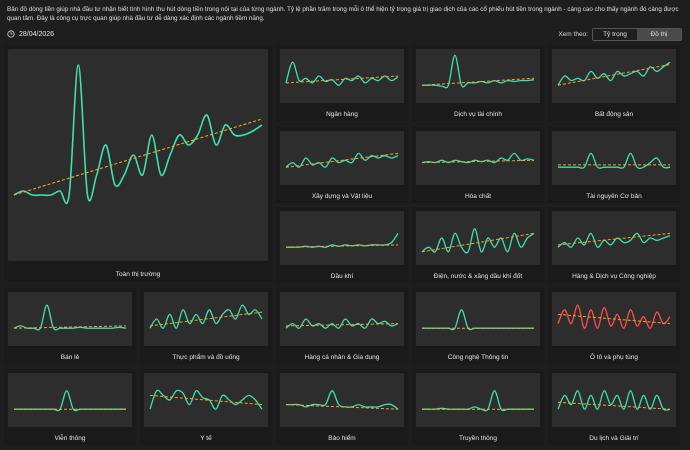 Image resolution: width=690 pixels, height=450 pixels. I want to click on sector-tile-vien-thong: Viễn thông, so click(70, 407).